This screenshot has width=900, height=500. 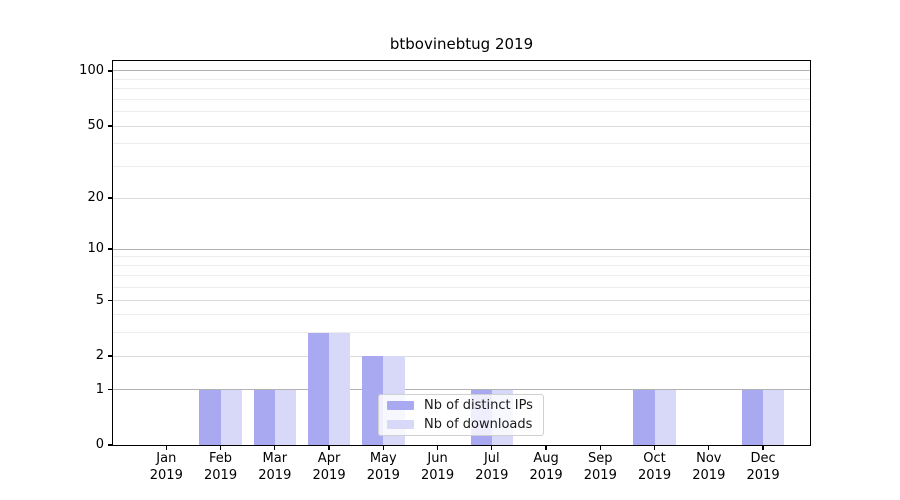 I want to click on bar-oct-distinct-ips, so click(x=644, y=417).